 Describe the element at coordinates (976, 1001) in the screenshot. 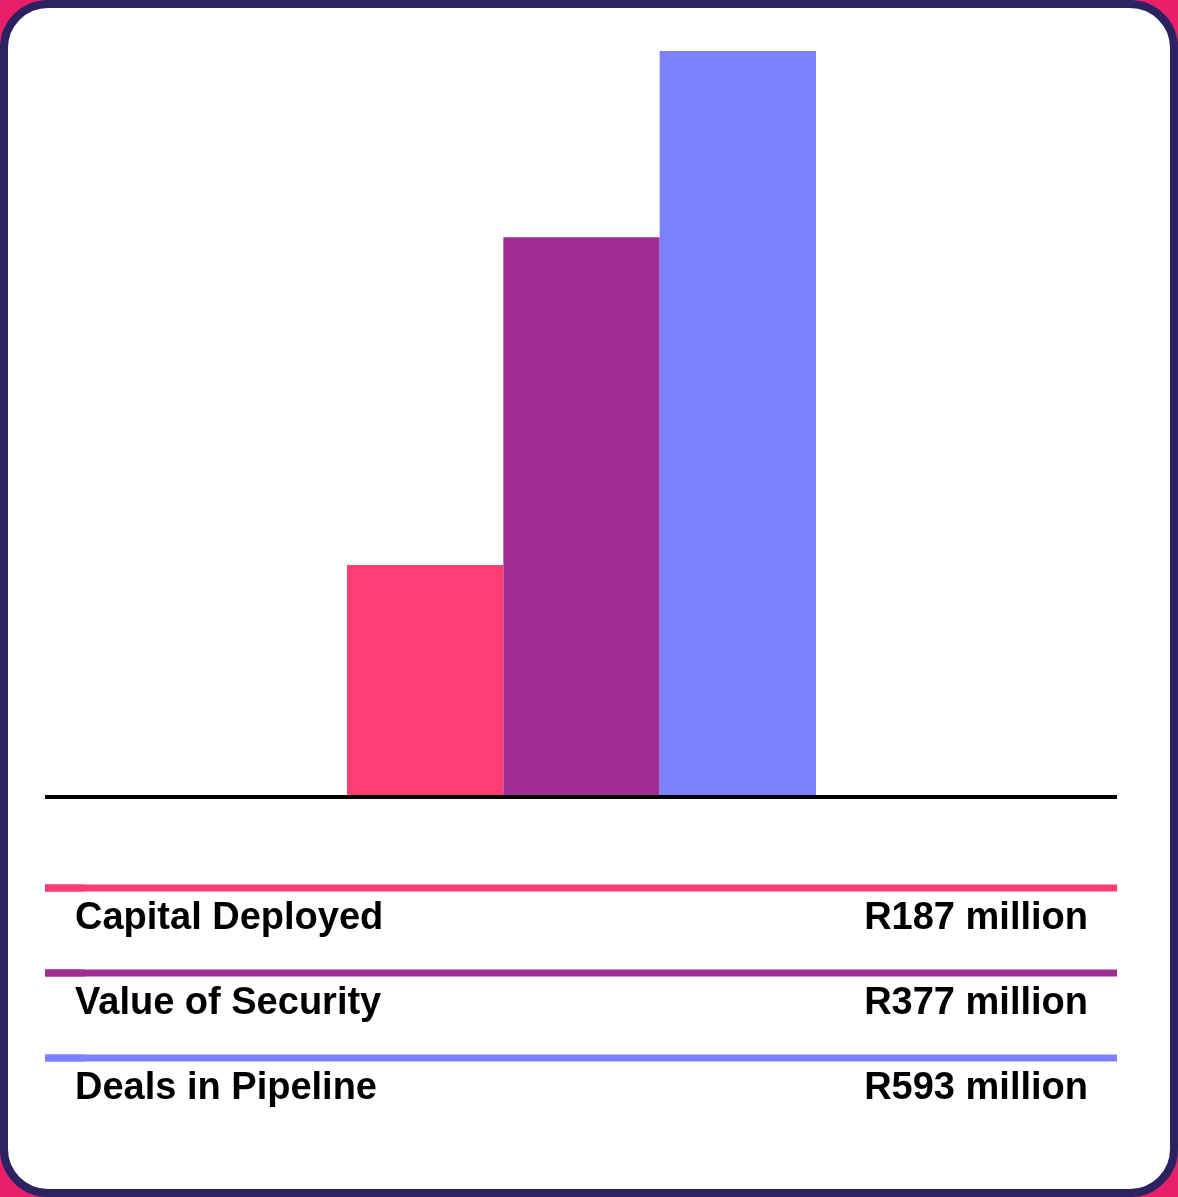

I see `text: R377 million` at that location.